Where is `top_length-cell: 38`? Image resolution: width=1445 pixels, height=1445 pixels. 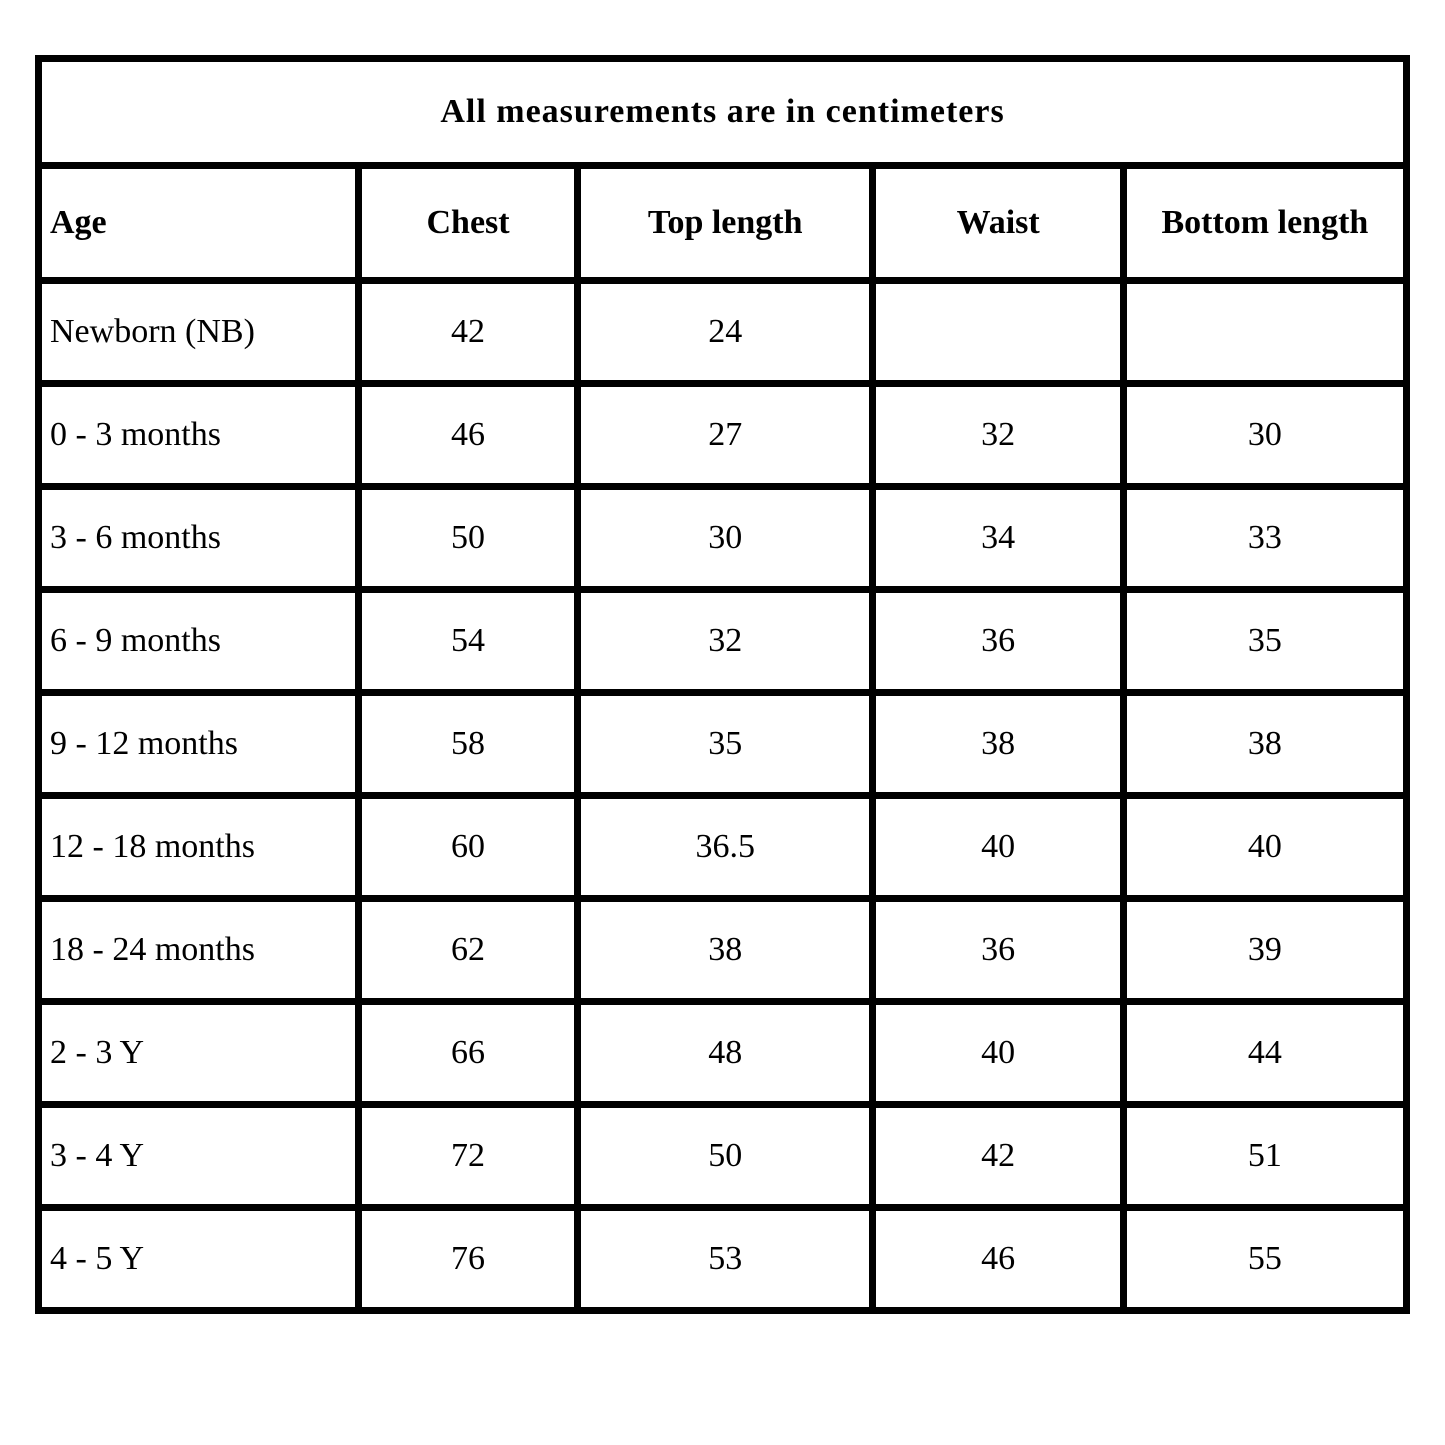
top_length-cell: 38 is located at coordinates (725, 950).